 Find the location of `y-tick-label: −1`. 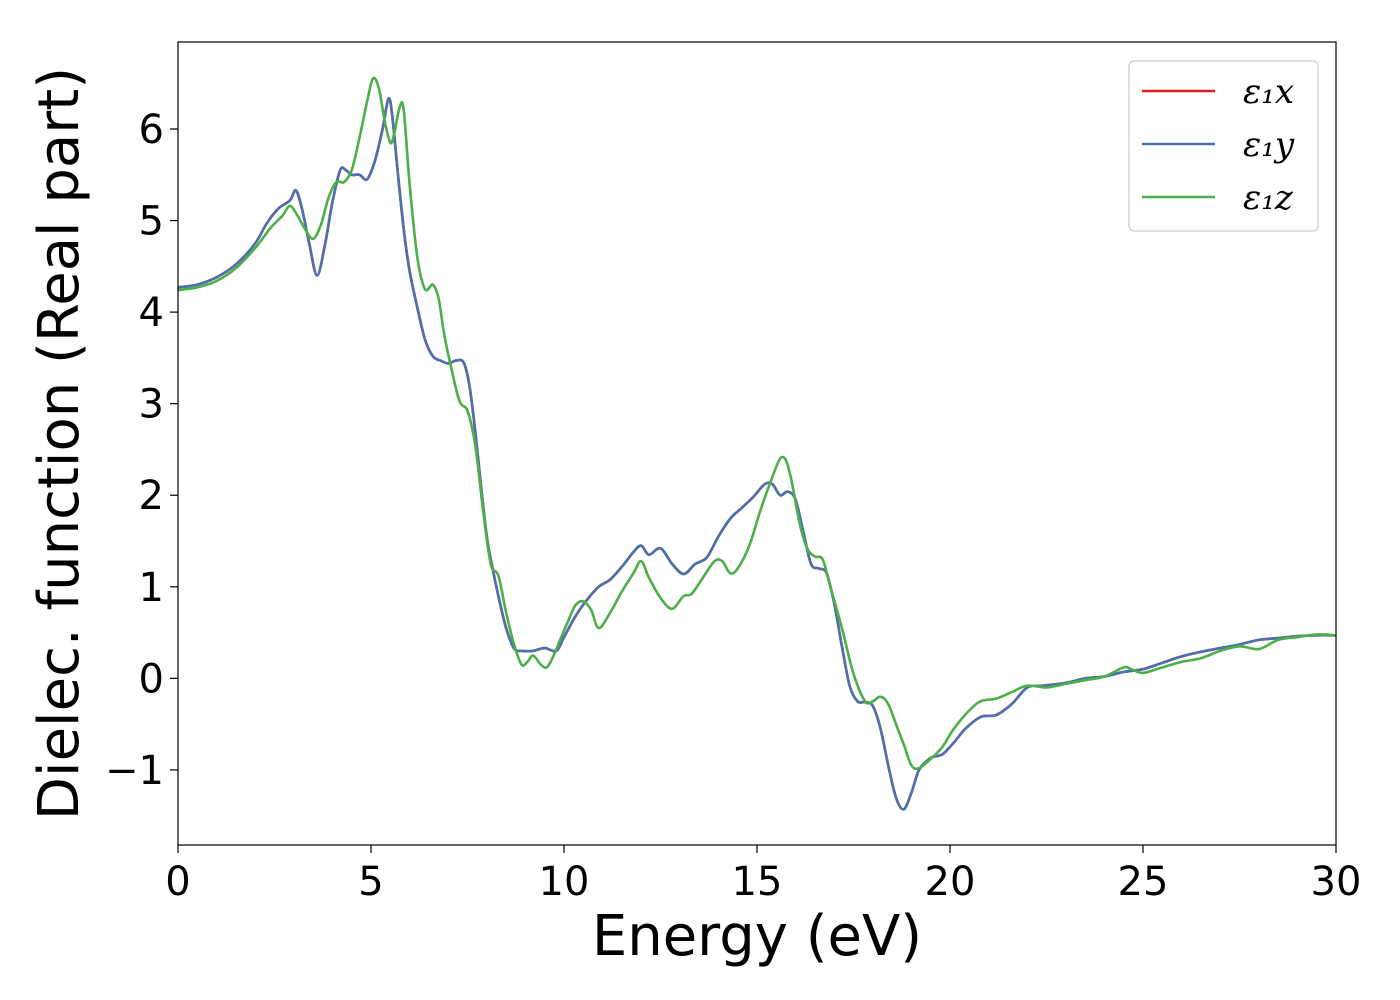

y-tick-label: −1 is located at coordinates (134, 771).